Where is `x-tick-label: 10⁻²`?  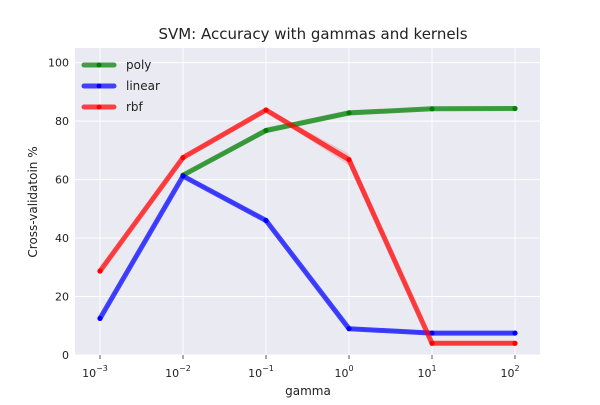
x-tick-label: 10⁻² is located at coordinates (178, 372).